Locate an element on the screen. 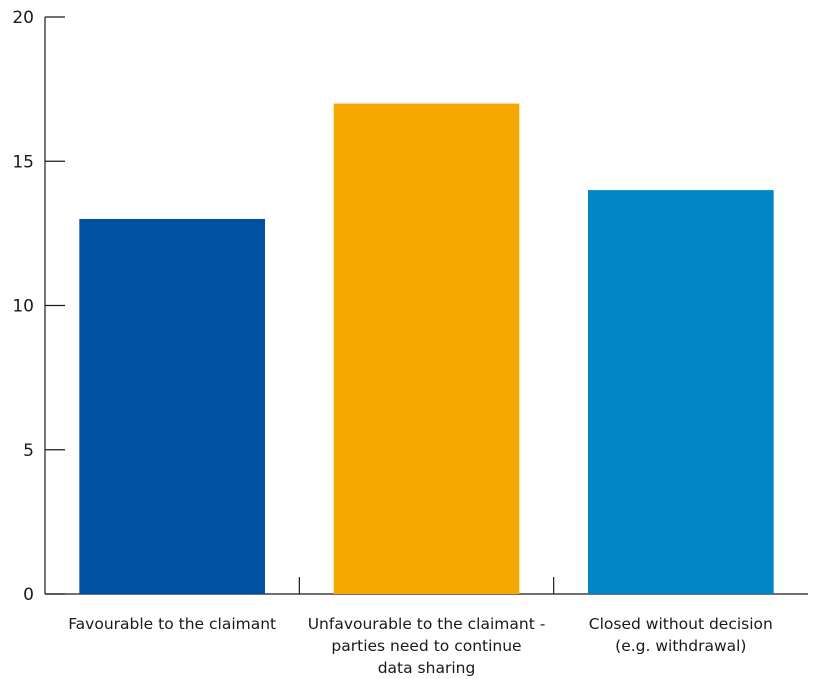 Image resolution: width=813 pixels, height=679 pixels. x-category-label: data sharing is located at coordinates (427, 668).